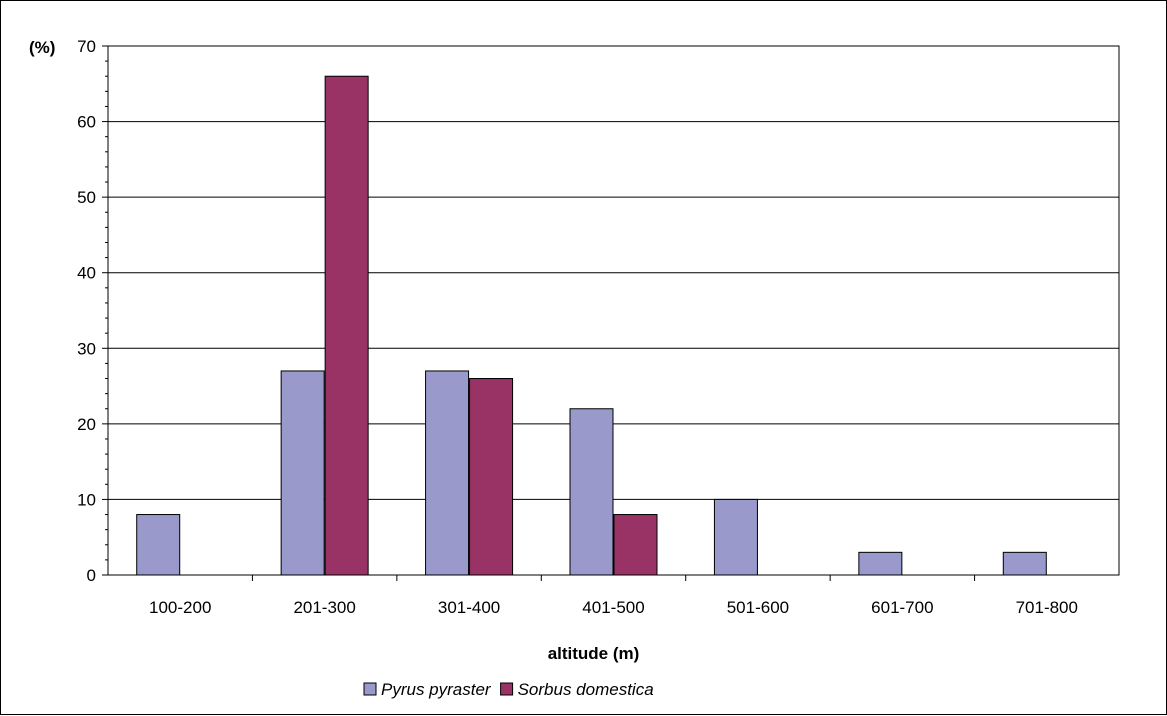  I want to click on legend: Pyrus pyraster Sorbus domestica, so click(508, 689).